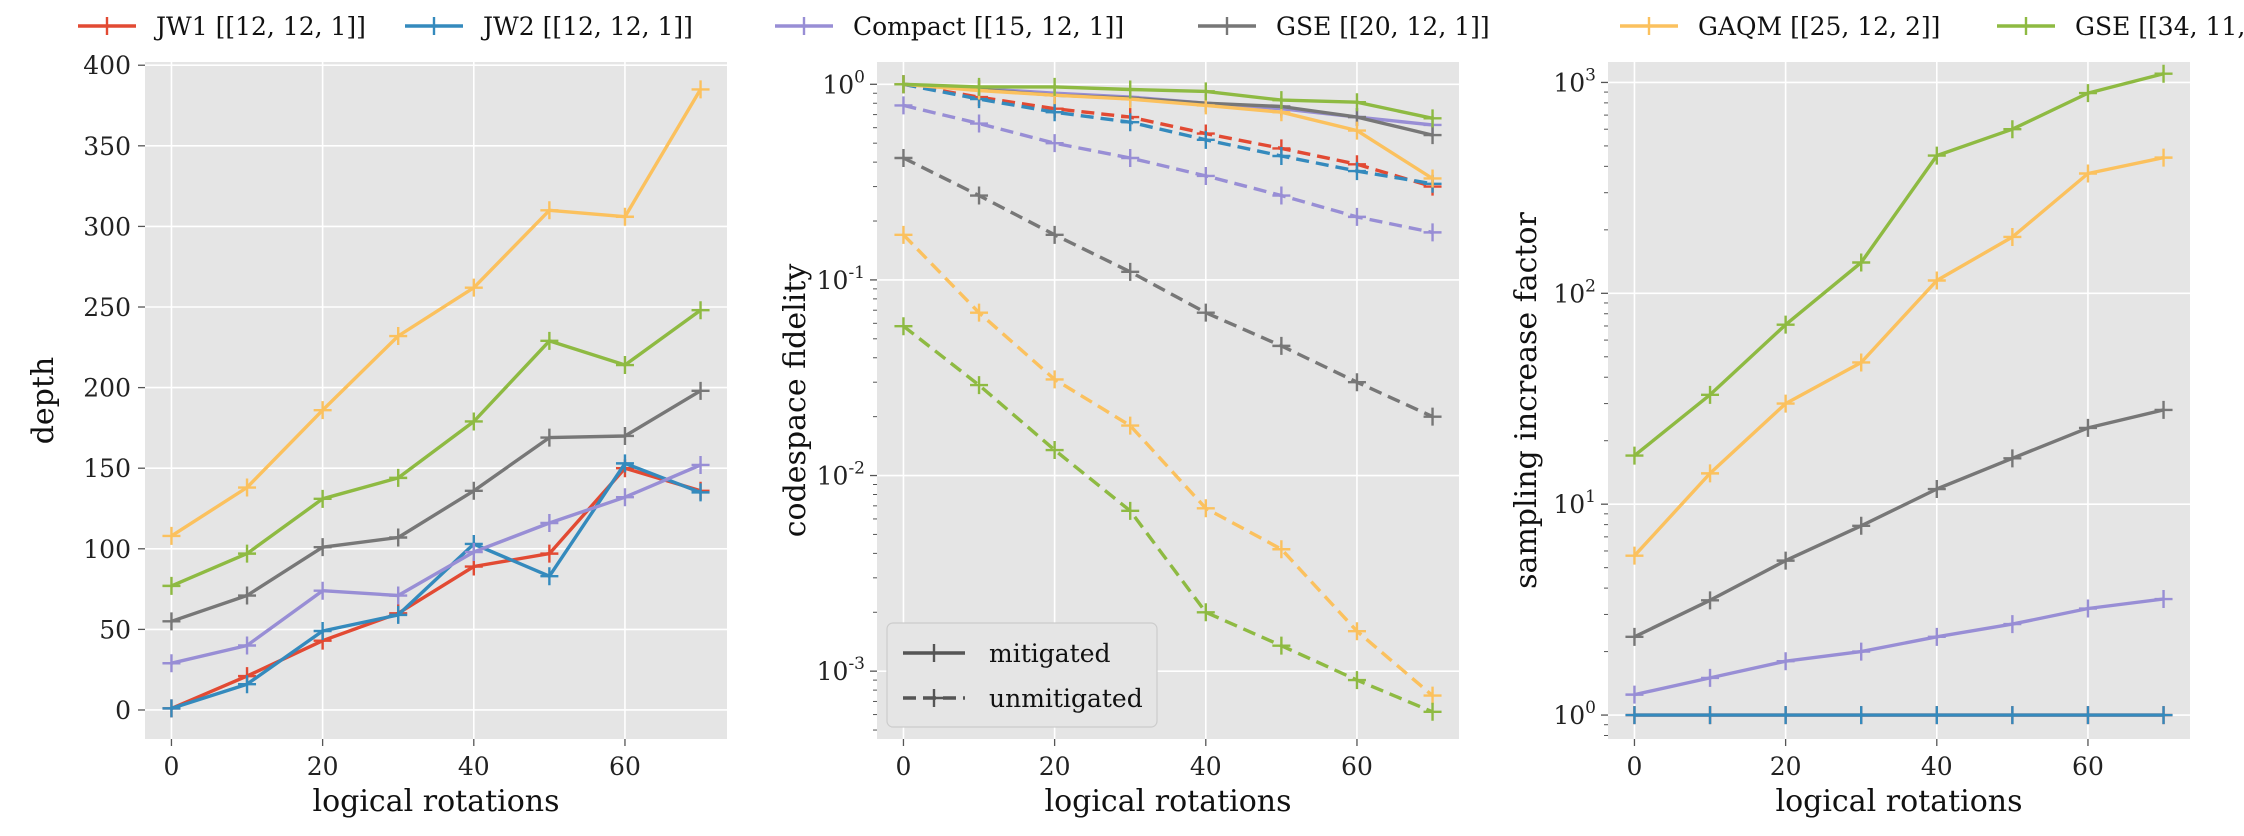 The image size is (2244, 836). I want to click on y-tick-label: 101, so click(1574, 503).